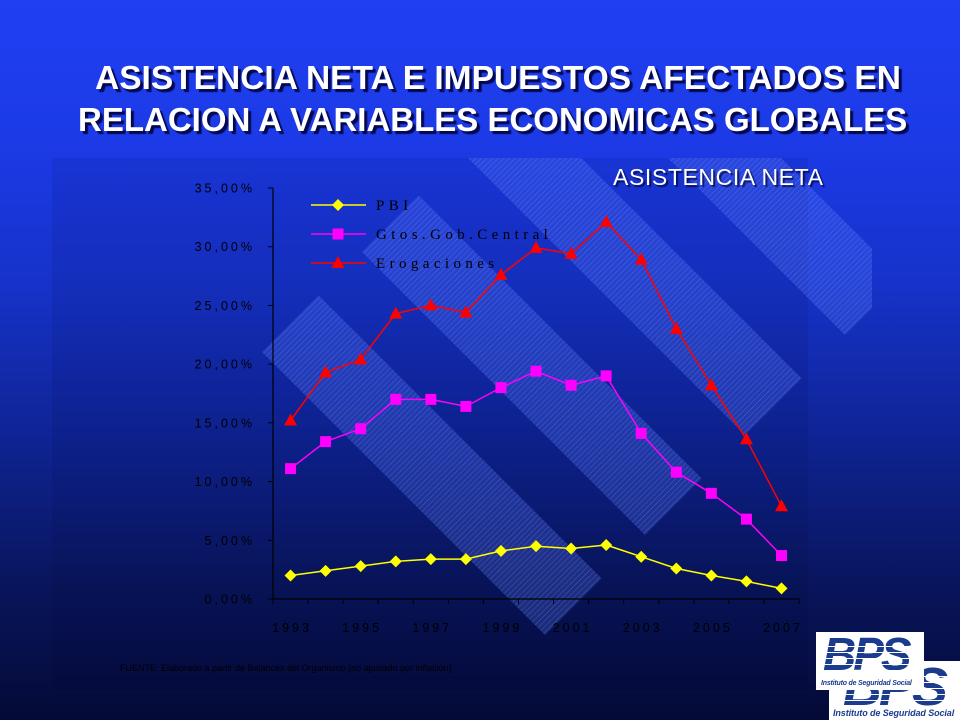 Image resolution: width=960 pixels, height=720 pixels. Describe the element at coordinates (503, 628) in the screenshot. I see `x-tick-label: 1999` at that location.